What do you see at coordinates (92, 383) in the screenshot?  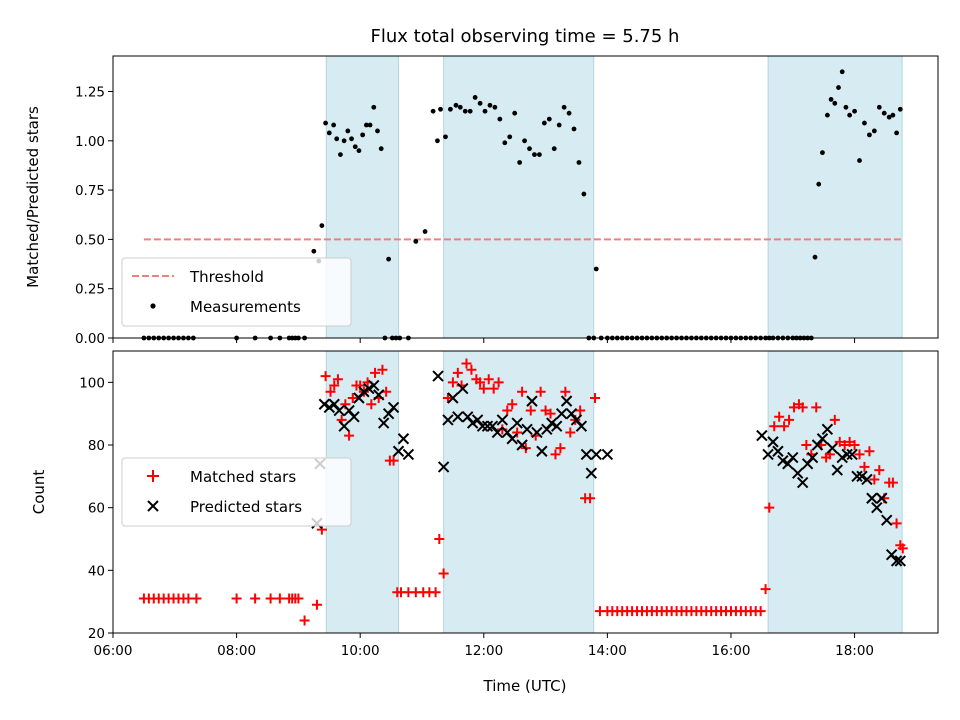 I see `y-tick-label: 100` at bounding box center [92, 383].